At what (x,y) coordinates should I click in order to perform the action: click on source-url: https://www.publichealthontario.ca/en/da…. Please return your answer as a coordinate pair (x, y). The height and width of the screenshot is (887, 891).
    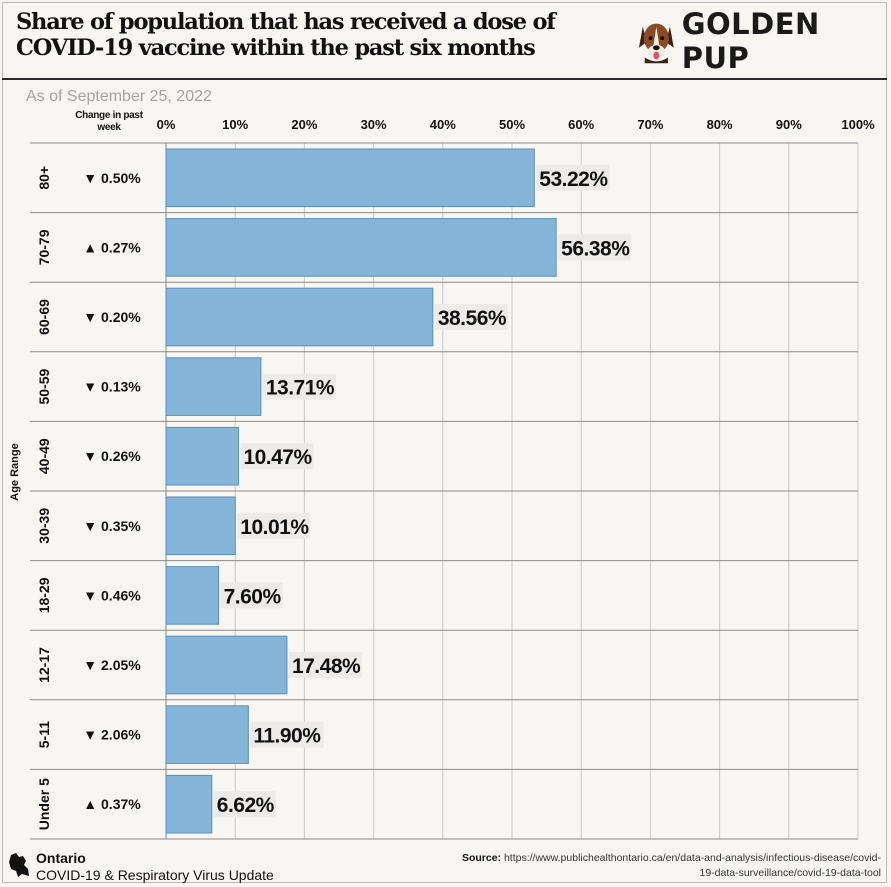
    Looking at the image, I should click on (692, 865).